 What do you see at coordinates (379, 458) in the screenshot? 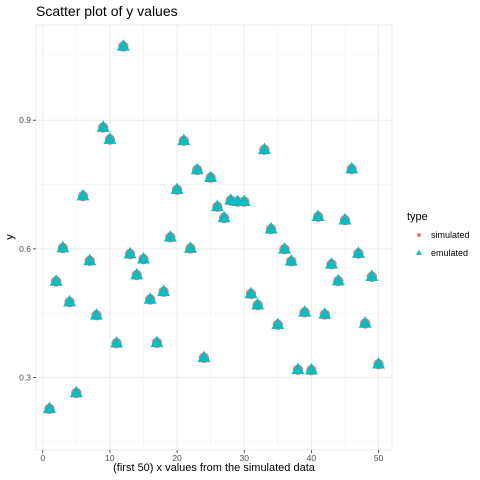
I see `x-tick-label: 50` at bounding box center [379, 458].